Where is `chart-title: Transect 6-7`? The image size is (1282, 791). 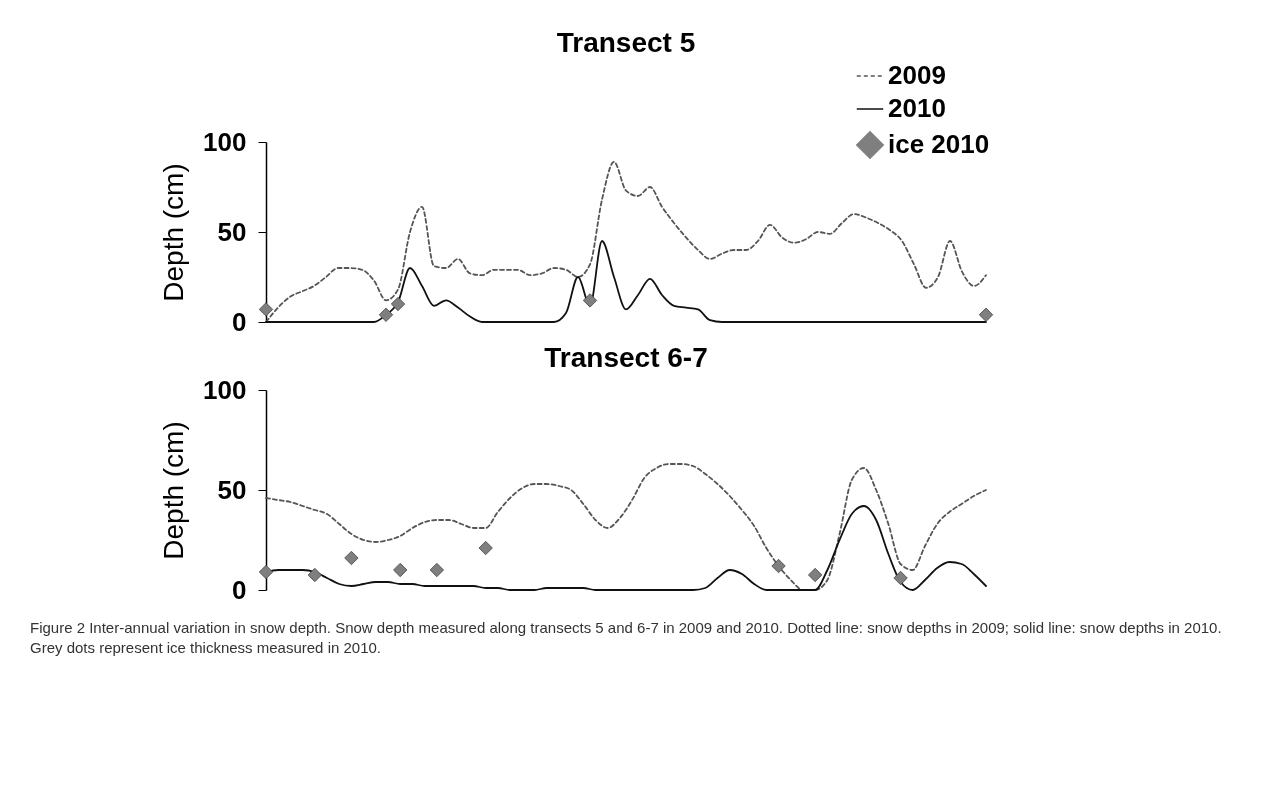
chart-title: Transect 6-7 is located at coordinates (626, 357).